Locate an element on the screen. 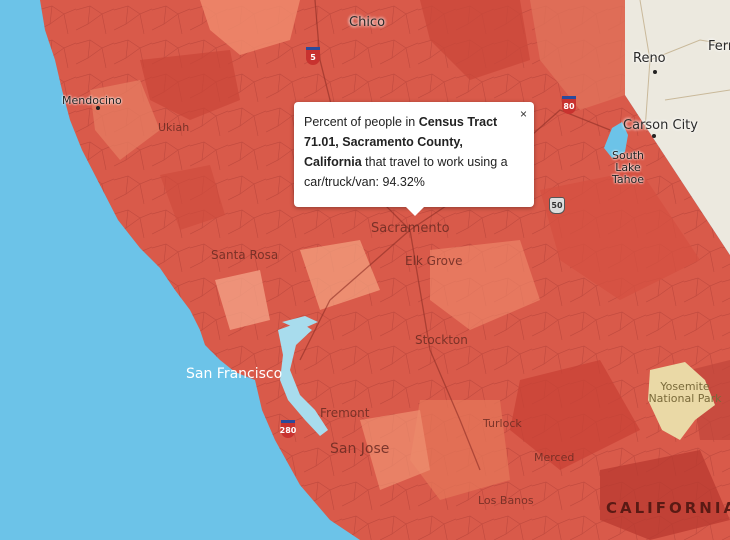  nevada-land is located at coordinates (677, 127).